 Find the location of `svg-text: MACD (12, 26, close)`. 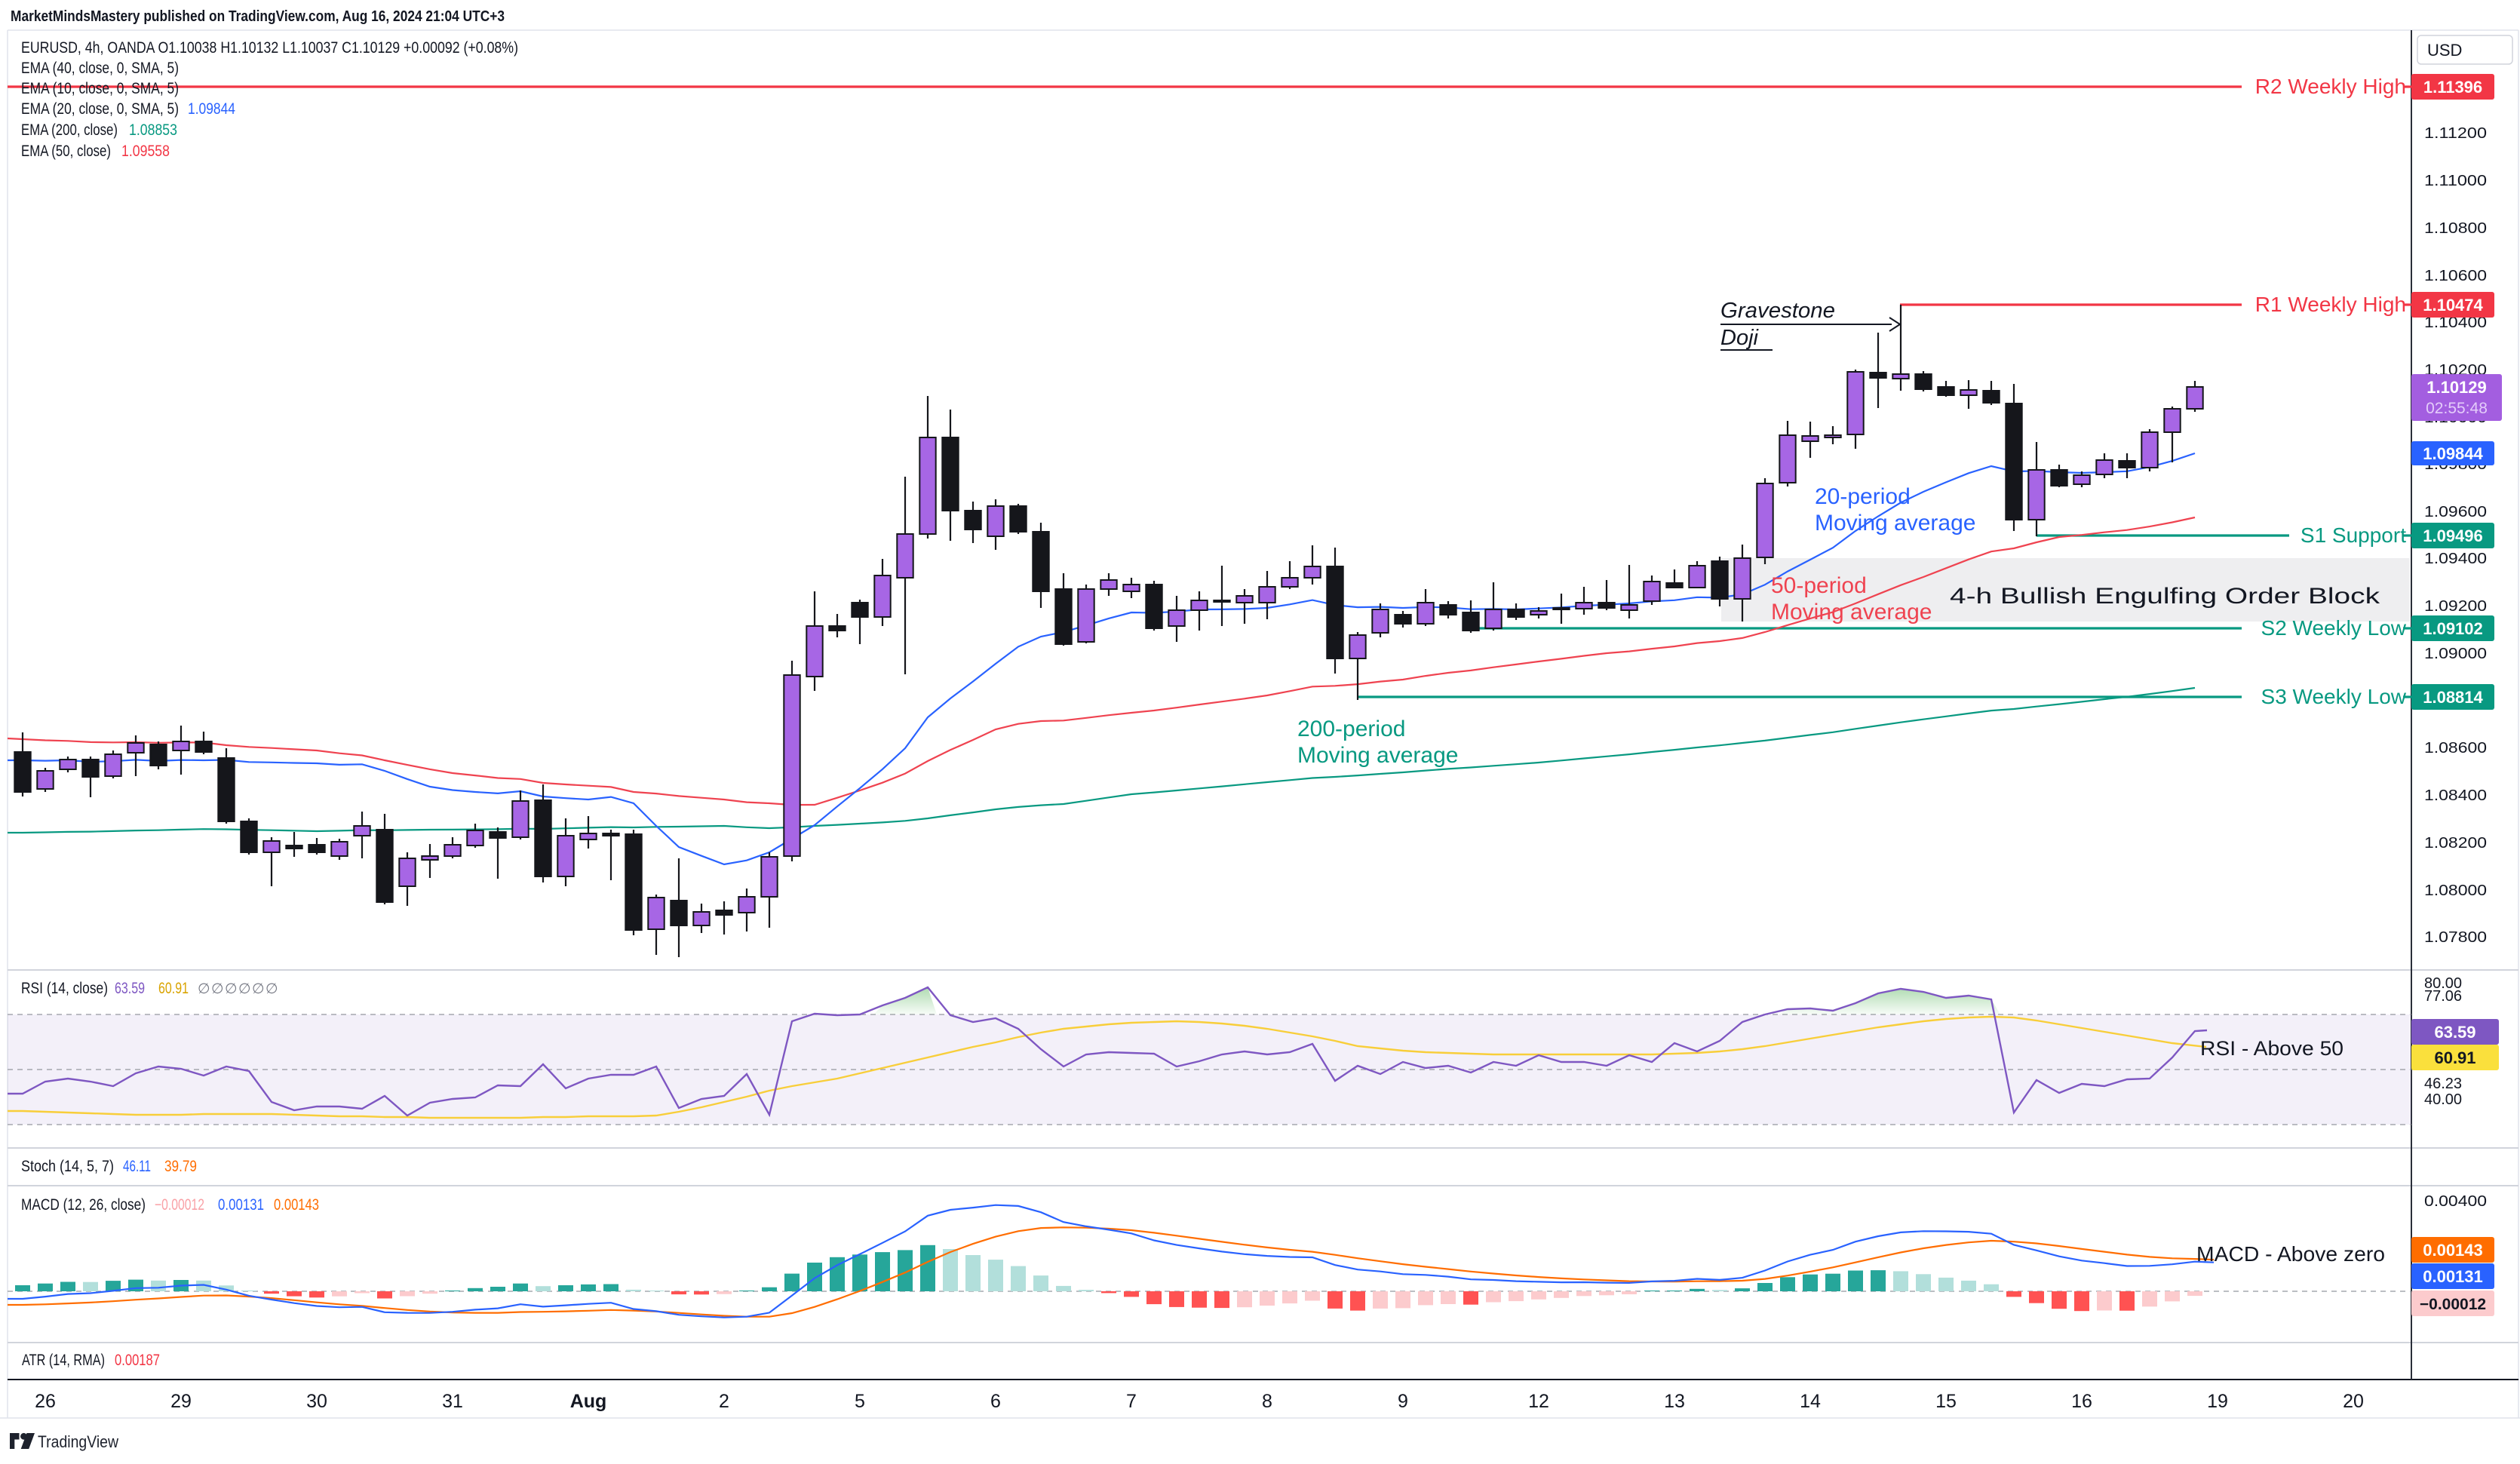

svg-text: MACD (12, 26, close) is located at coordinates (83, 1205).